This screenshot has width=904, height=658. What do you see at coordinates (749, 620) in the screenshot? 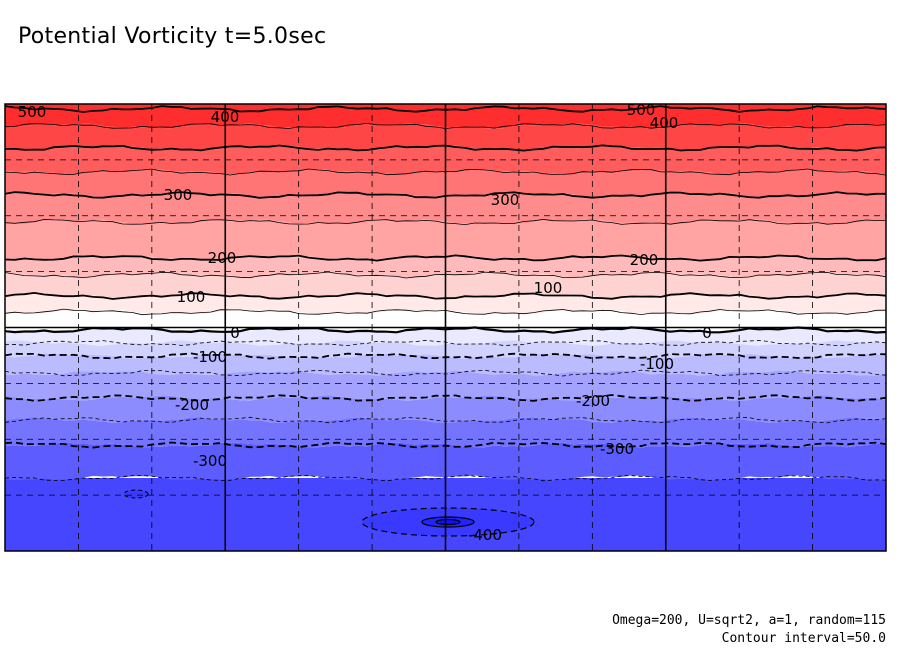
I see `parameter-text: Omega=200, U=sqrt2, a=1, random=115` at bounding box center [749, 620].